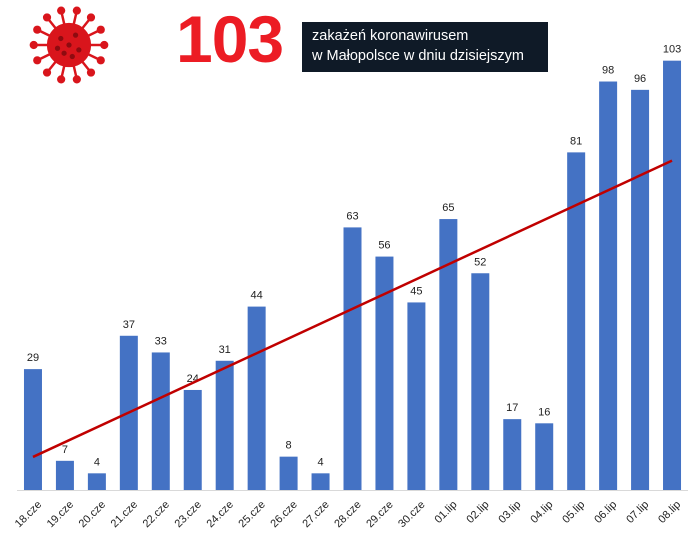 The image size is (693, 543). Describe the element at coordinates (124, 514) in the screenshot. I see `tick-label-21.cze: 21.cze` at that location.